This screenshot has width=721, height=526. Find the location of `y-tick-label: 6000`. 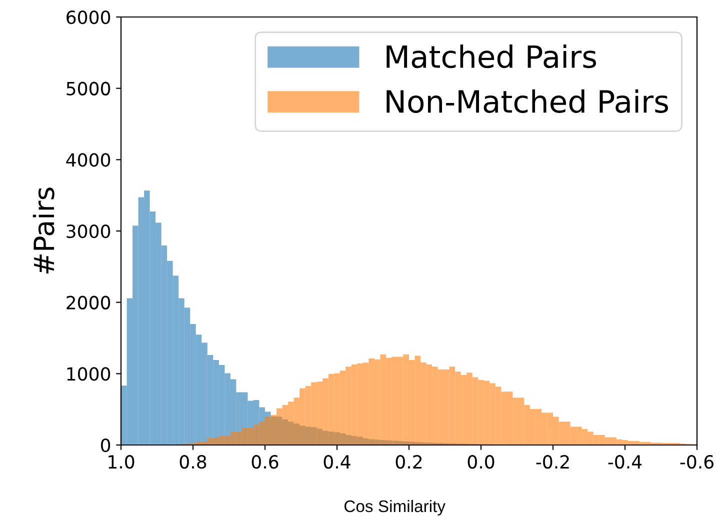

y-tick-label: 6000 is located at coordinates (88, 17).